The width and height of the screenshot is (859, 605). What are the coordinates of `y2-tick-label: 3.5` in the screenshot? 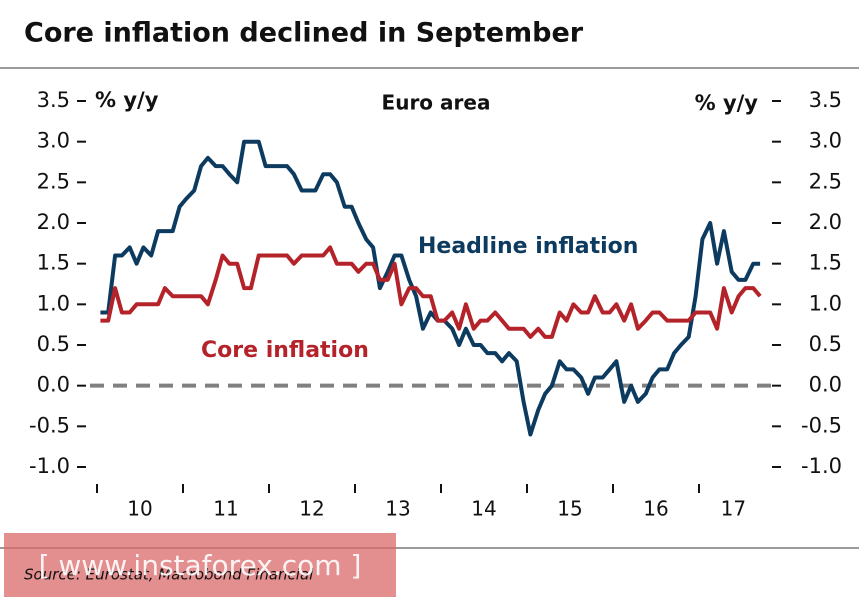 It's located at (825, 100).